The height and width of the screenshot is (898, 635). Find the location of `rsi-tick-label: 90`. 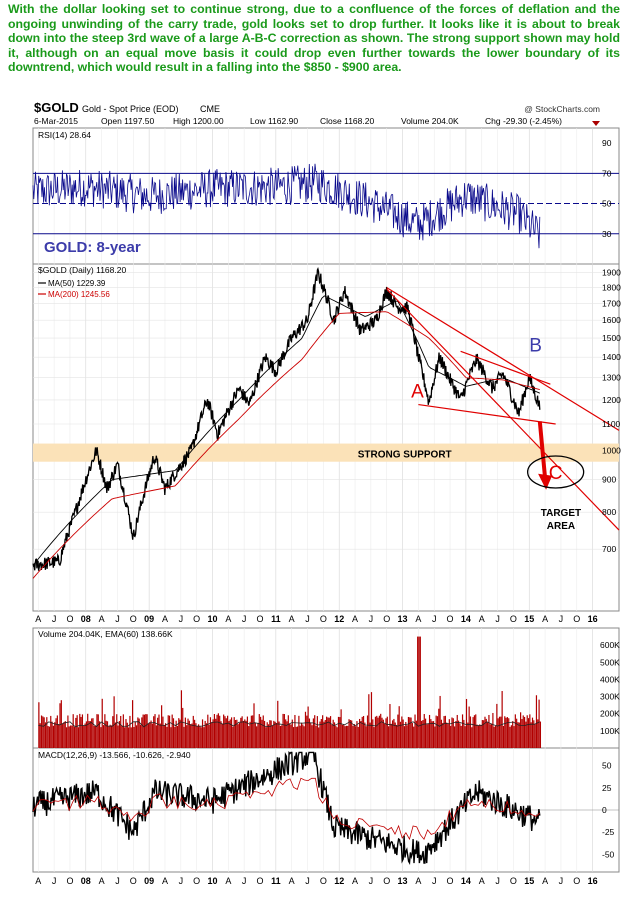

rsi-tick-label: 90 is located at coordinates (607, 143).